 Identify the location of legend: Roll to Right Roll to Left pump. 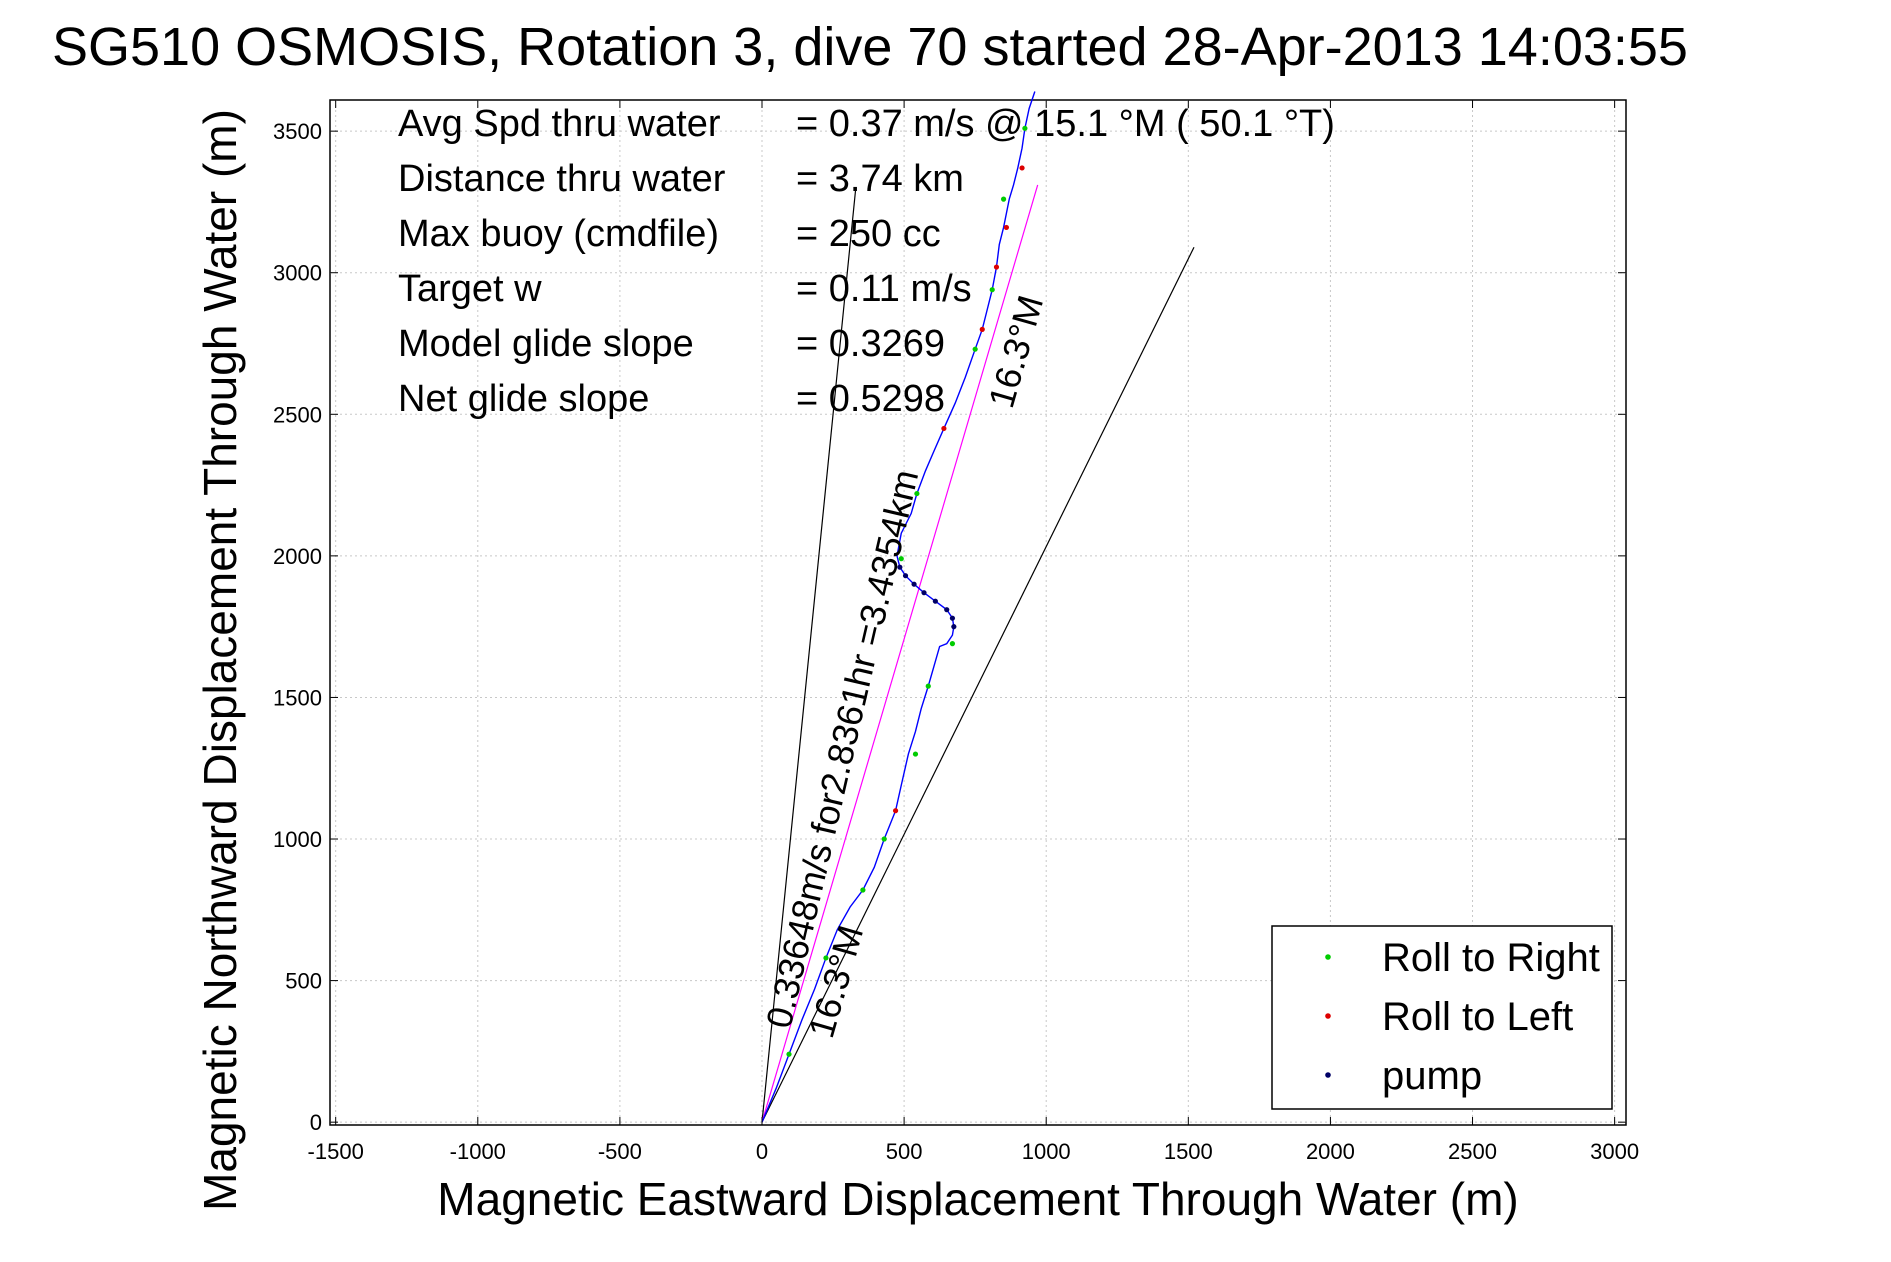
(1442, 1017).